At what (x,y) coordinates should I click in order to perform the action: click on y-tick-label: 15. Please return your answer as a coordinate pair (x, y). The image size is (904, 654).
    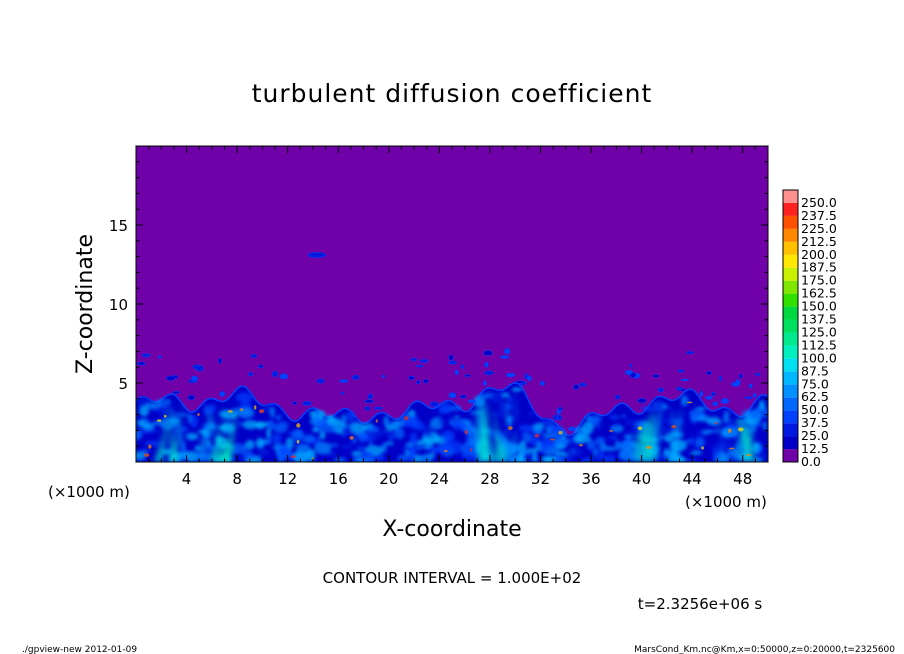
    Looking at the image, I should click on (118, 226).